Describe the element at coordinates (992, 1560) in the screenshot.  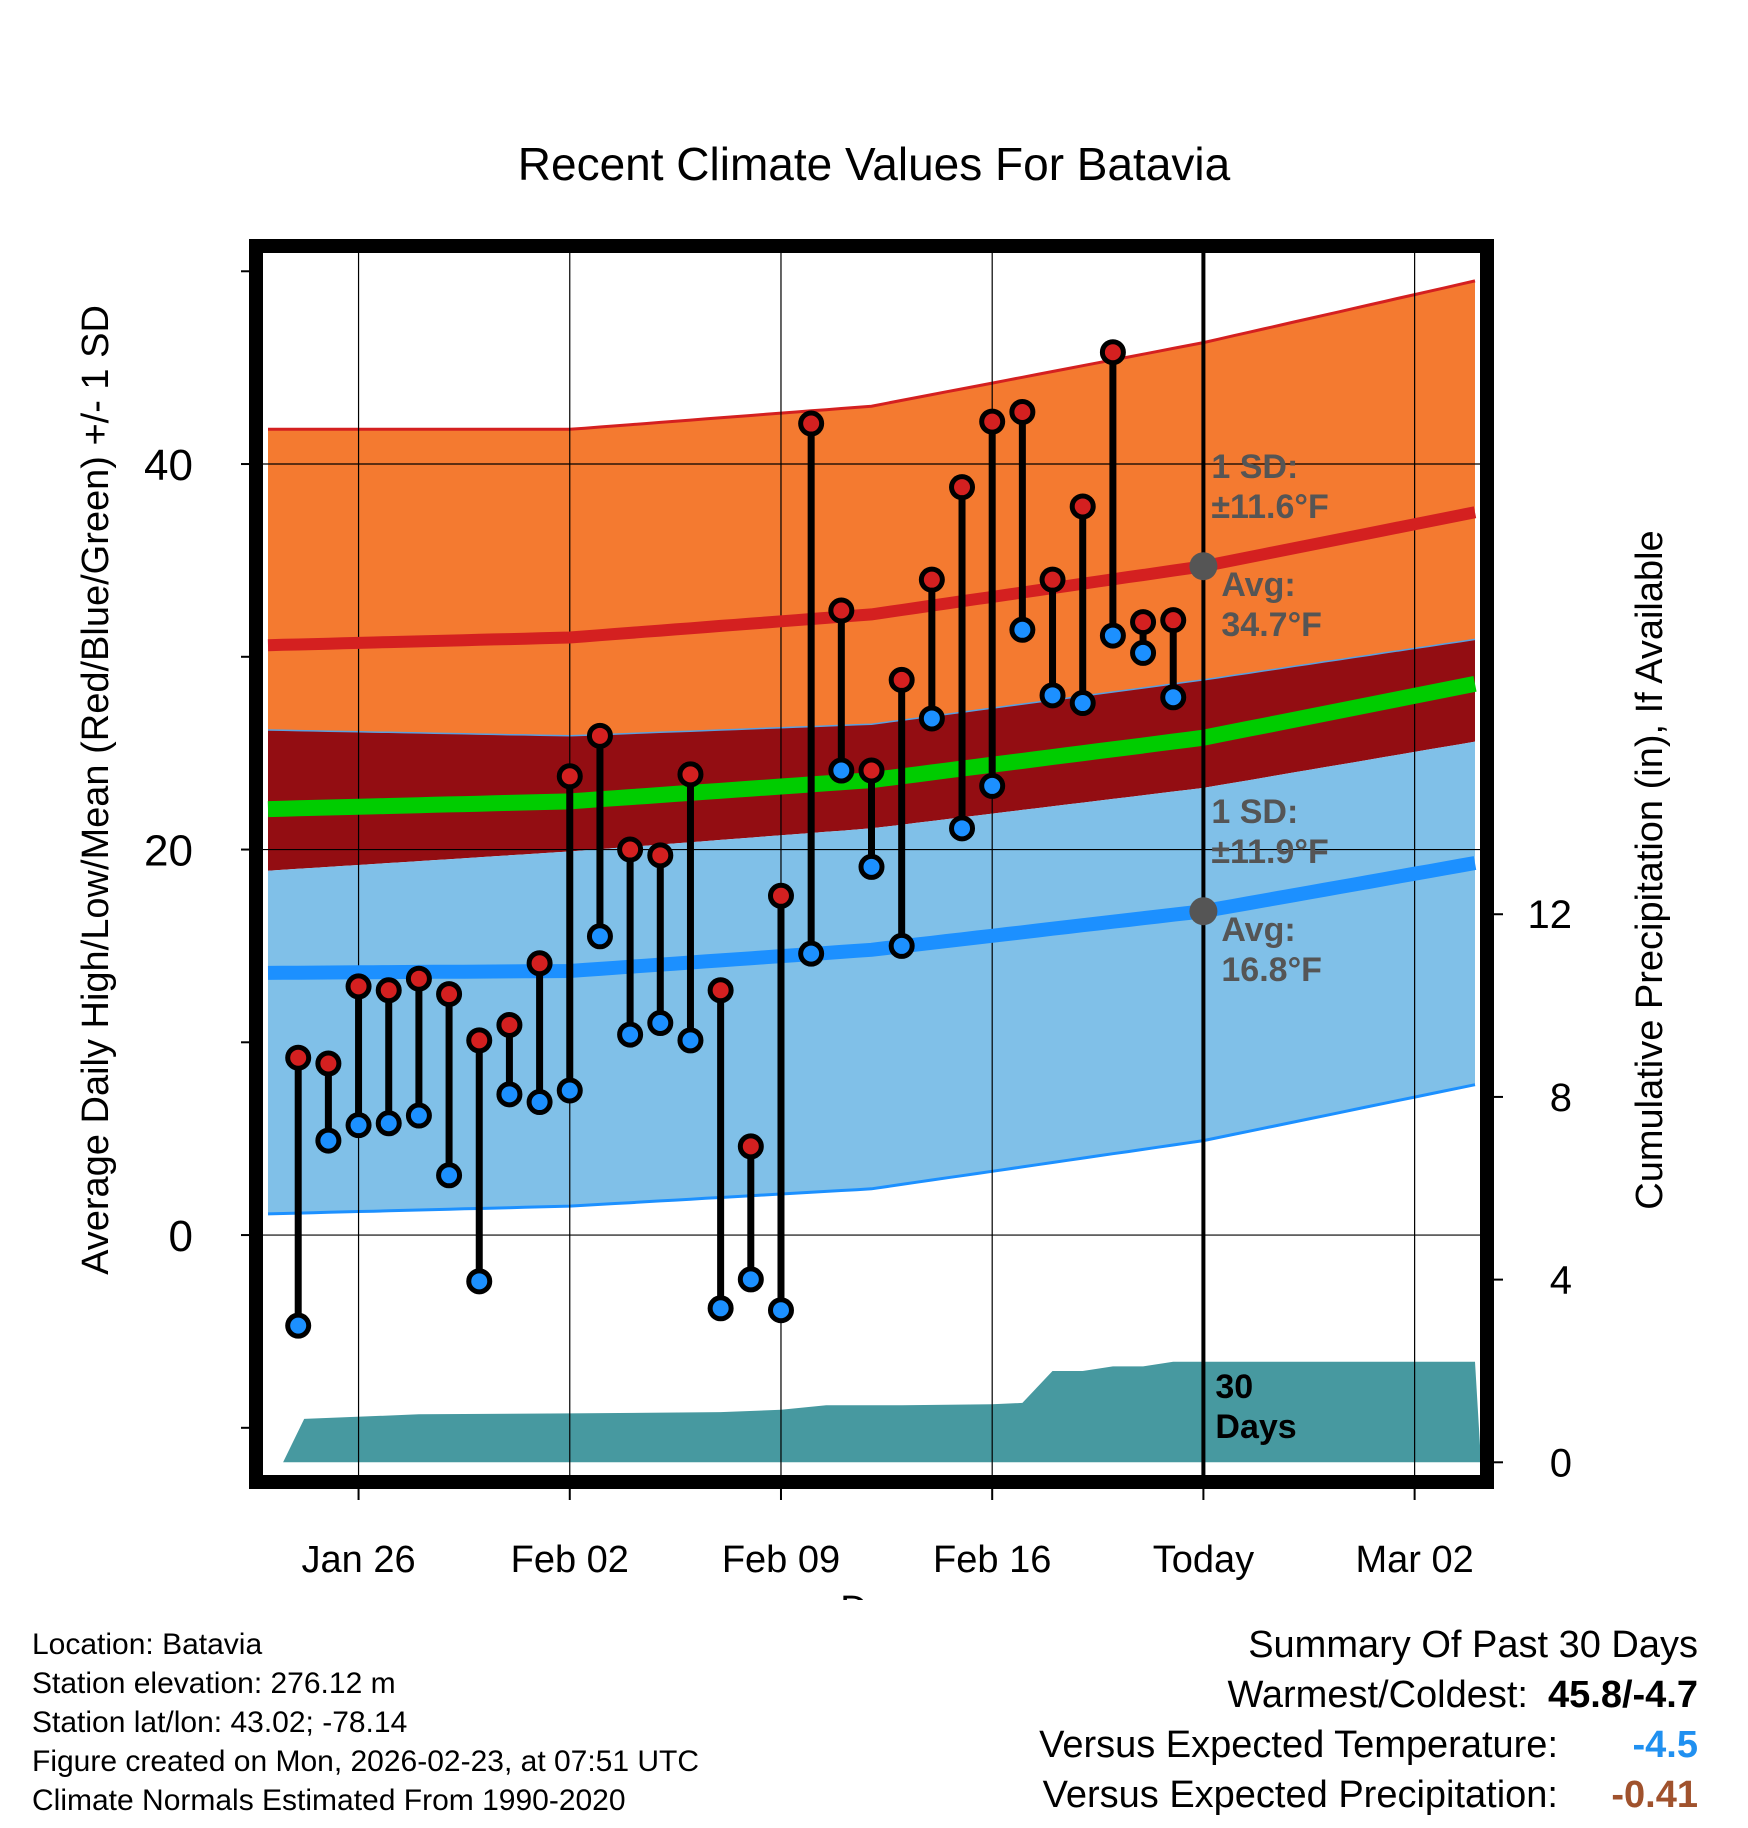
I see `x-tick-label: Feb 16` at that location.